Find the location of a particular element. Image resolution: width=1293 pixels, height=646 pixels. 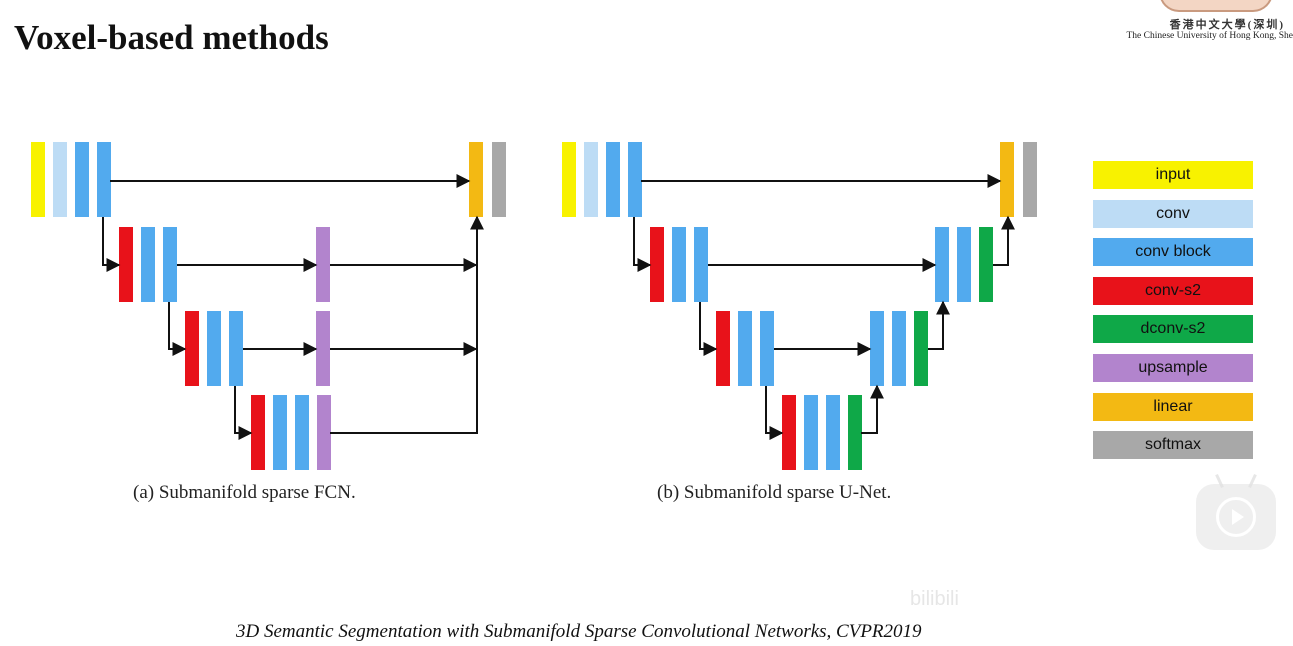

fcn-block-conv is located at coordinates (60, 179).